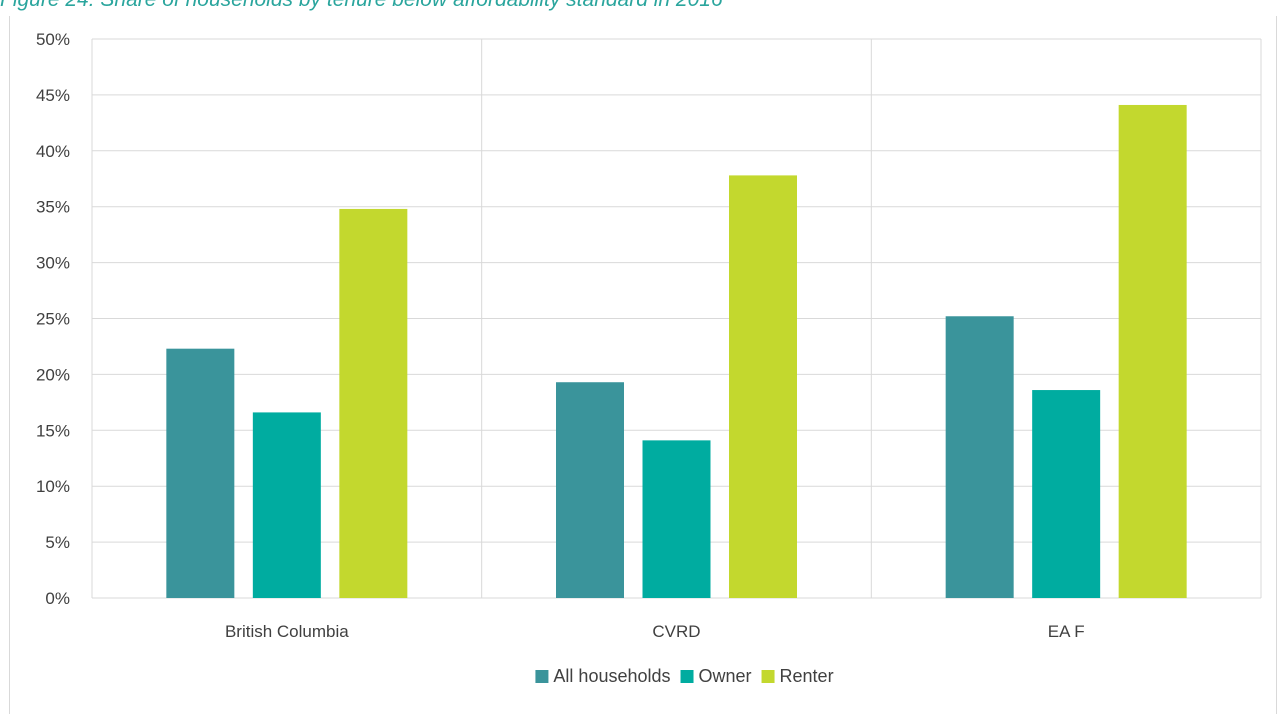 This screenshot has height=714, width=1278. What do you see at coordinates (57, 598) in the screenshot?
I see `y-tick-label: 0%` at bounding box center [57, 598].